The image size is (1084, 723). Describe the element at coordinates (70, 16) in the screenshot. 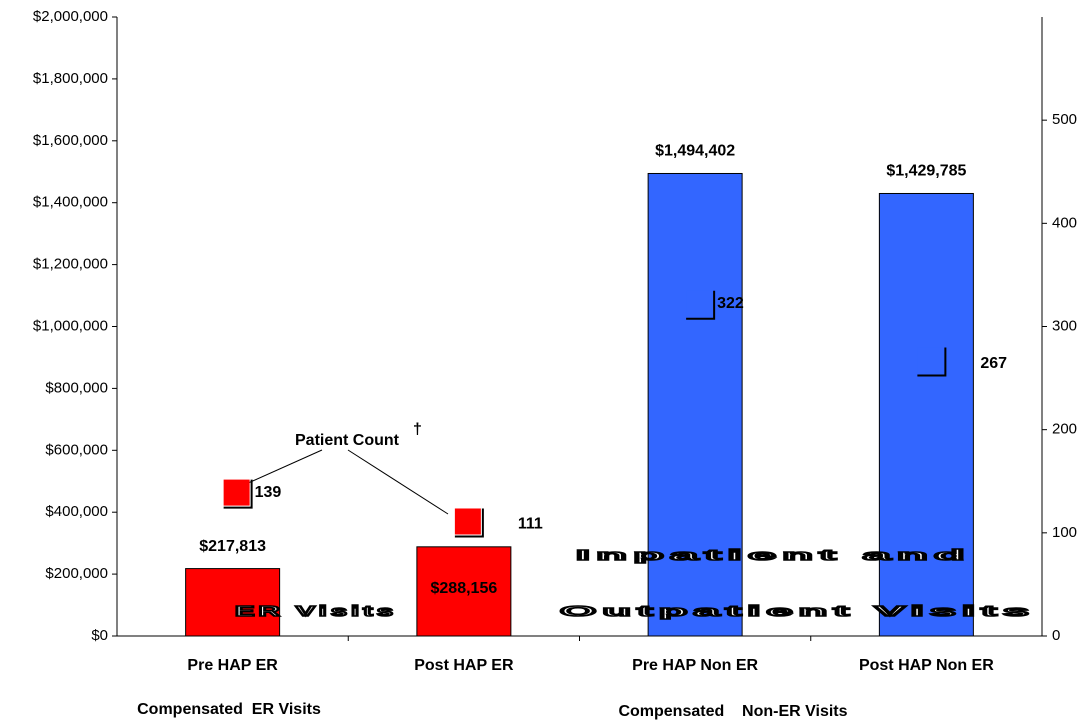

I see `y-tick-label: $2,000,000` at that location.